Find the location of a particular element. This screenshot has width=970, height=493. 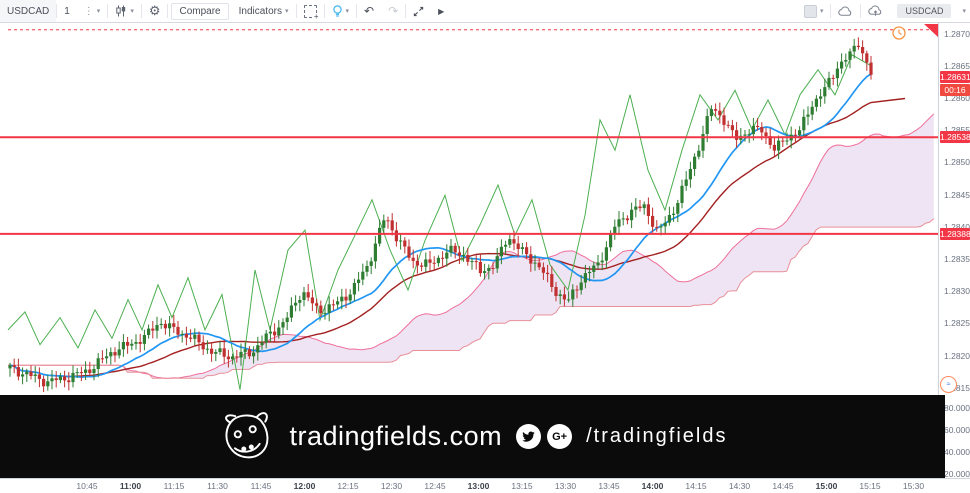

layout-name-button: USDCAD is located at coordinates (924, 11).